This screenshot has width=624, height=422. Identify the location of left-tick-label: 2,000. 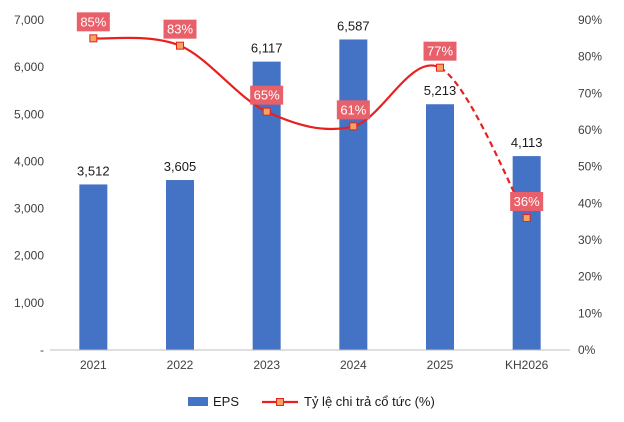
(29, 256).